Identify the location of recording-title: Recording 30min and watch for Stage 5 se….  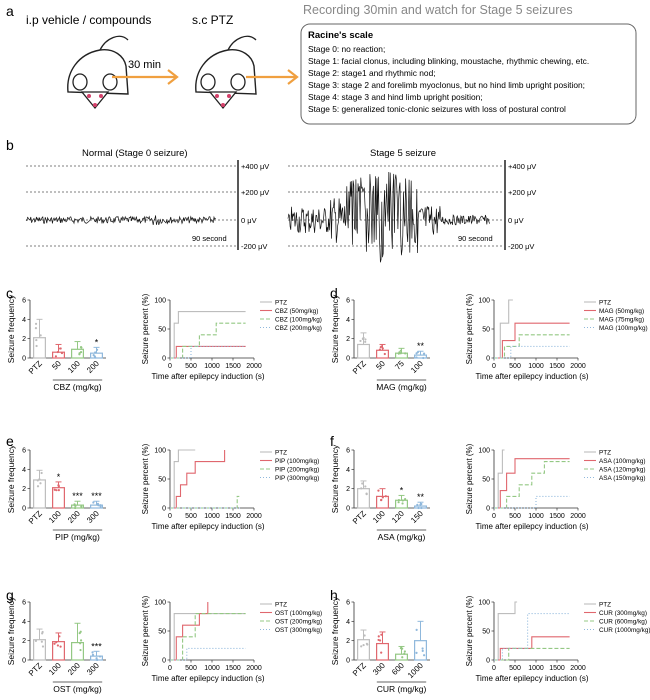
(438, 10).